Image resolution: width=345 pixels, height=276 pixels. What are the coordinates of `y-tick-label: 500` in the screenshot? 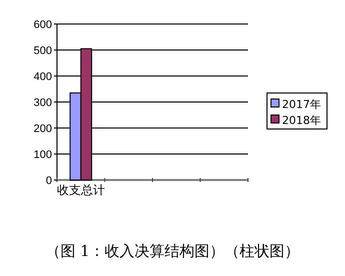 It's located at (43, 51).